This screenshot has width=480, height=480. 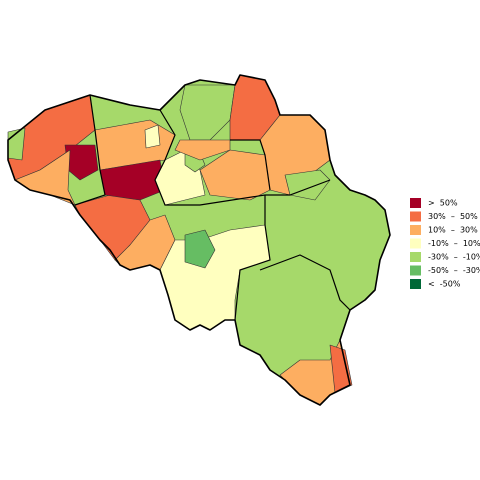 What do you see at coordinates (453, 216) in the screenshot?
I see `legend-label: 30% – 50%` at bounding box center [453, 216].